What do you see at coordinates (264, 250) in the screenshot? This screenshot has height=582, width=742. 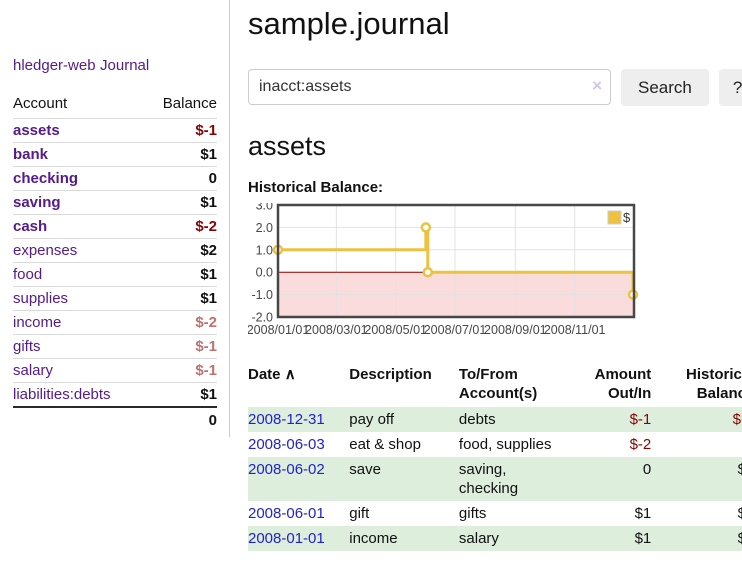 I see `y-tick-label: 1.0` at bounding box center [264, 250].